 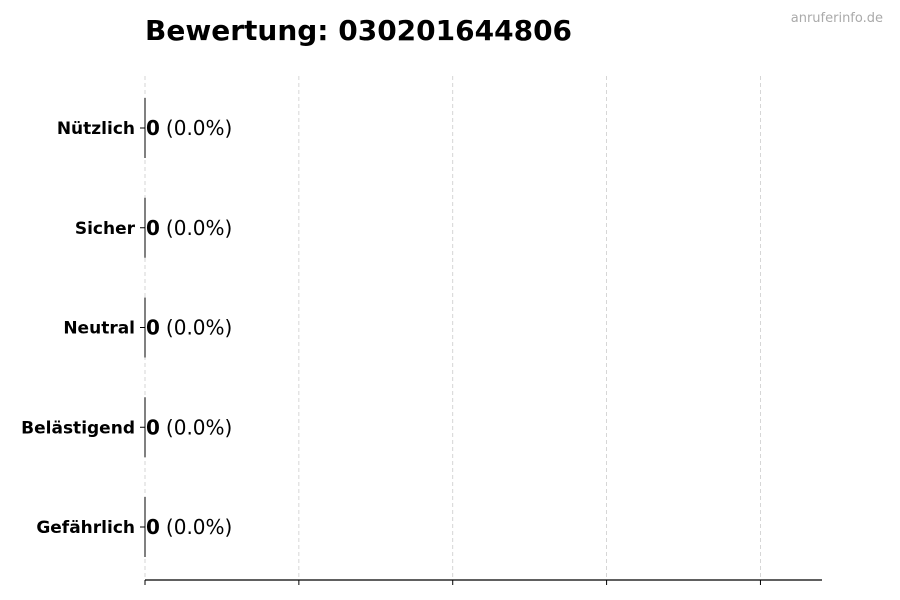 What do you see at coordinates (358, 30) in the screenshot?
I see `chart-title: Bewertung: 030201644806` at bounding box center [358, 30].